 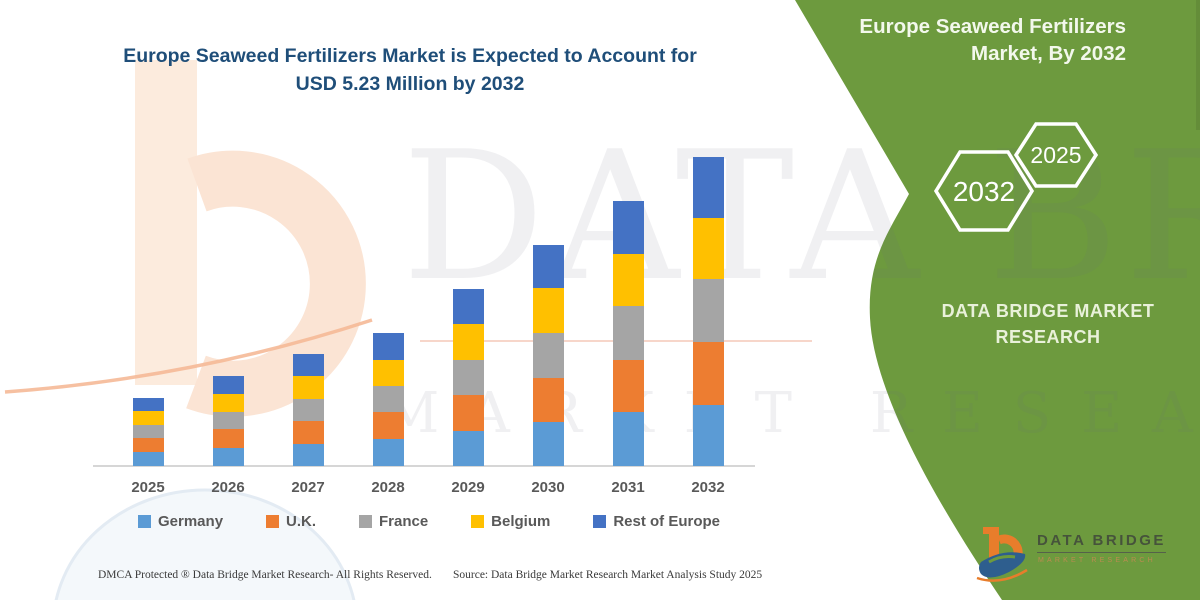 What do you see at coordinates (708, 248) in the screenshot?
I see `bar-segment-belgium-2032` at bounding box center [708, 248].